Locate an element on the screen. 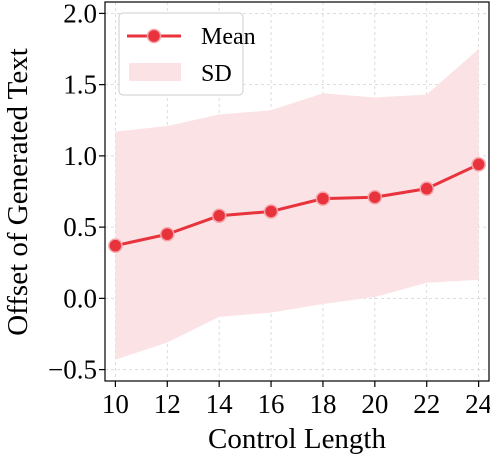 This screenshot has height=456, width=490. y-axis-label: Offset of Generated Text is located at coordinates (18, 192).